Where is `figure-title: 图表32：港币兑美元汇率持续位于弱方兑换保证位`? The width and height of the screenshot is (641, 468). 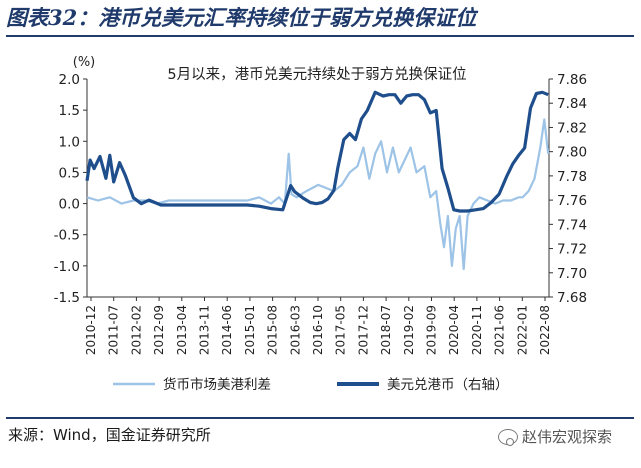
figure-title: 图表32：港币兑美元汇率持续位于弱方兑换保证位 is located at coordinates (241, 17).